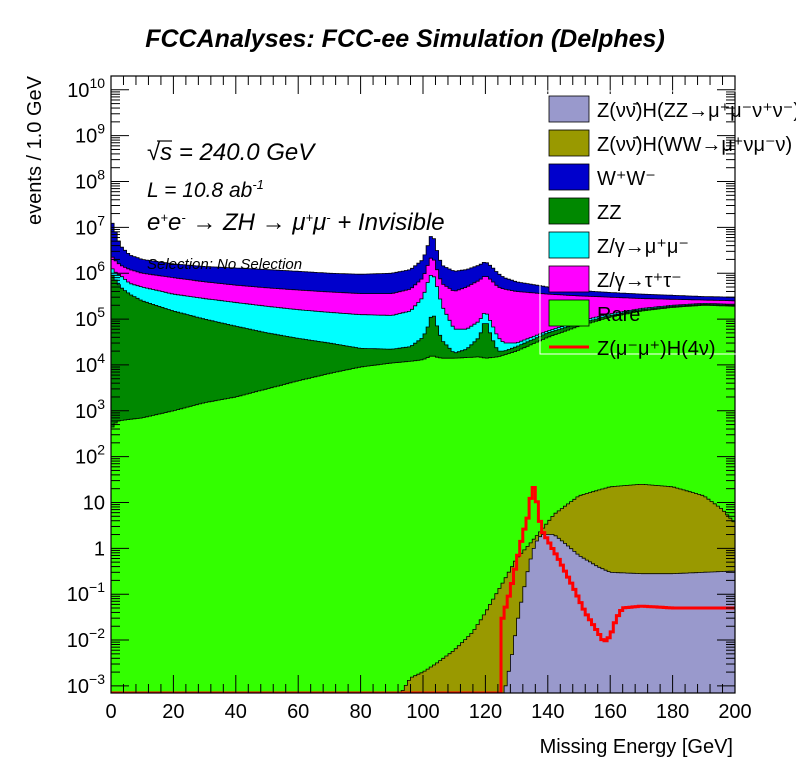  Describe the element at coordinates (656, 349) in the screenshot. I see `legend-label-z-h-4: Z(μ⁻μ⁺)H(4ν)` at that location.